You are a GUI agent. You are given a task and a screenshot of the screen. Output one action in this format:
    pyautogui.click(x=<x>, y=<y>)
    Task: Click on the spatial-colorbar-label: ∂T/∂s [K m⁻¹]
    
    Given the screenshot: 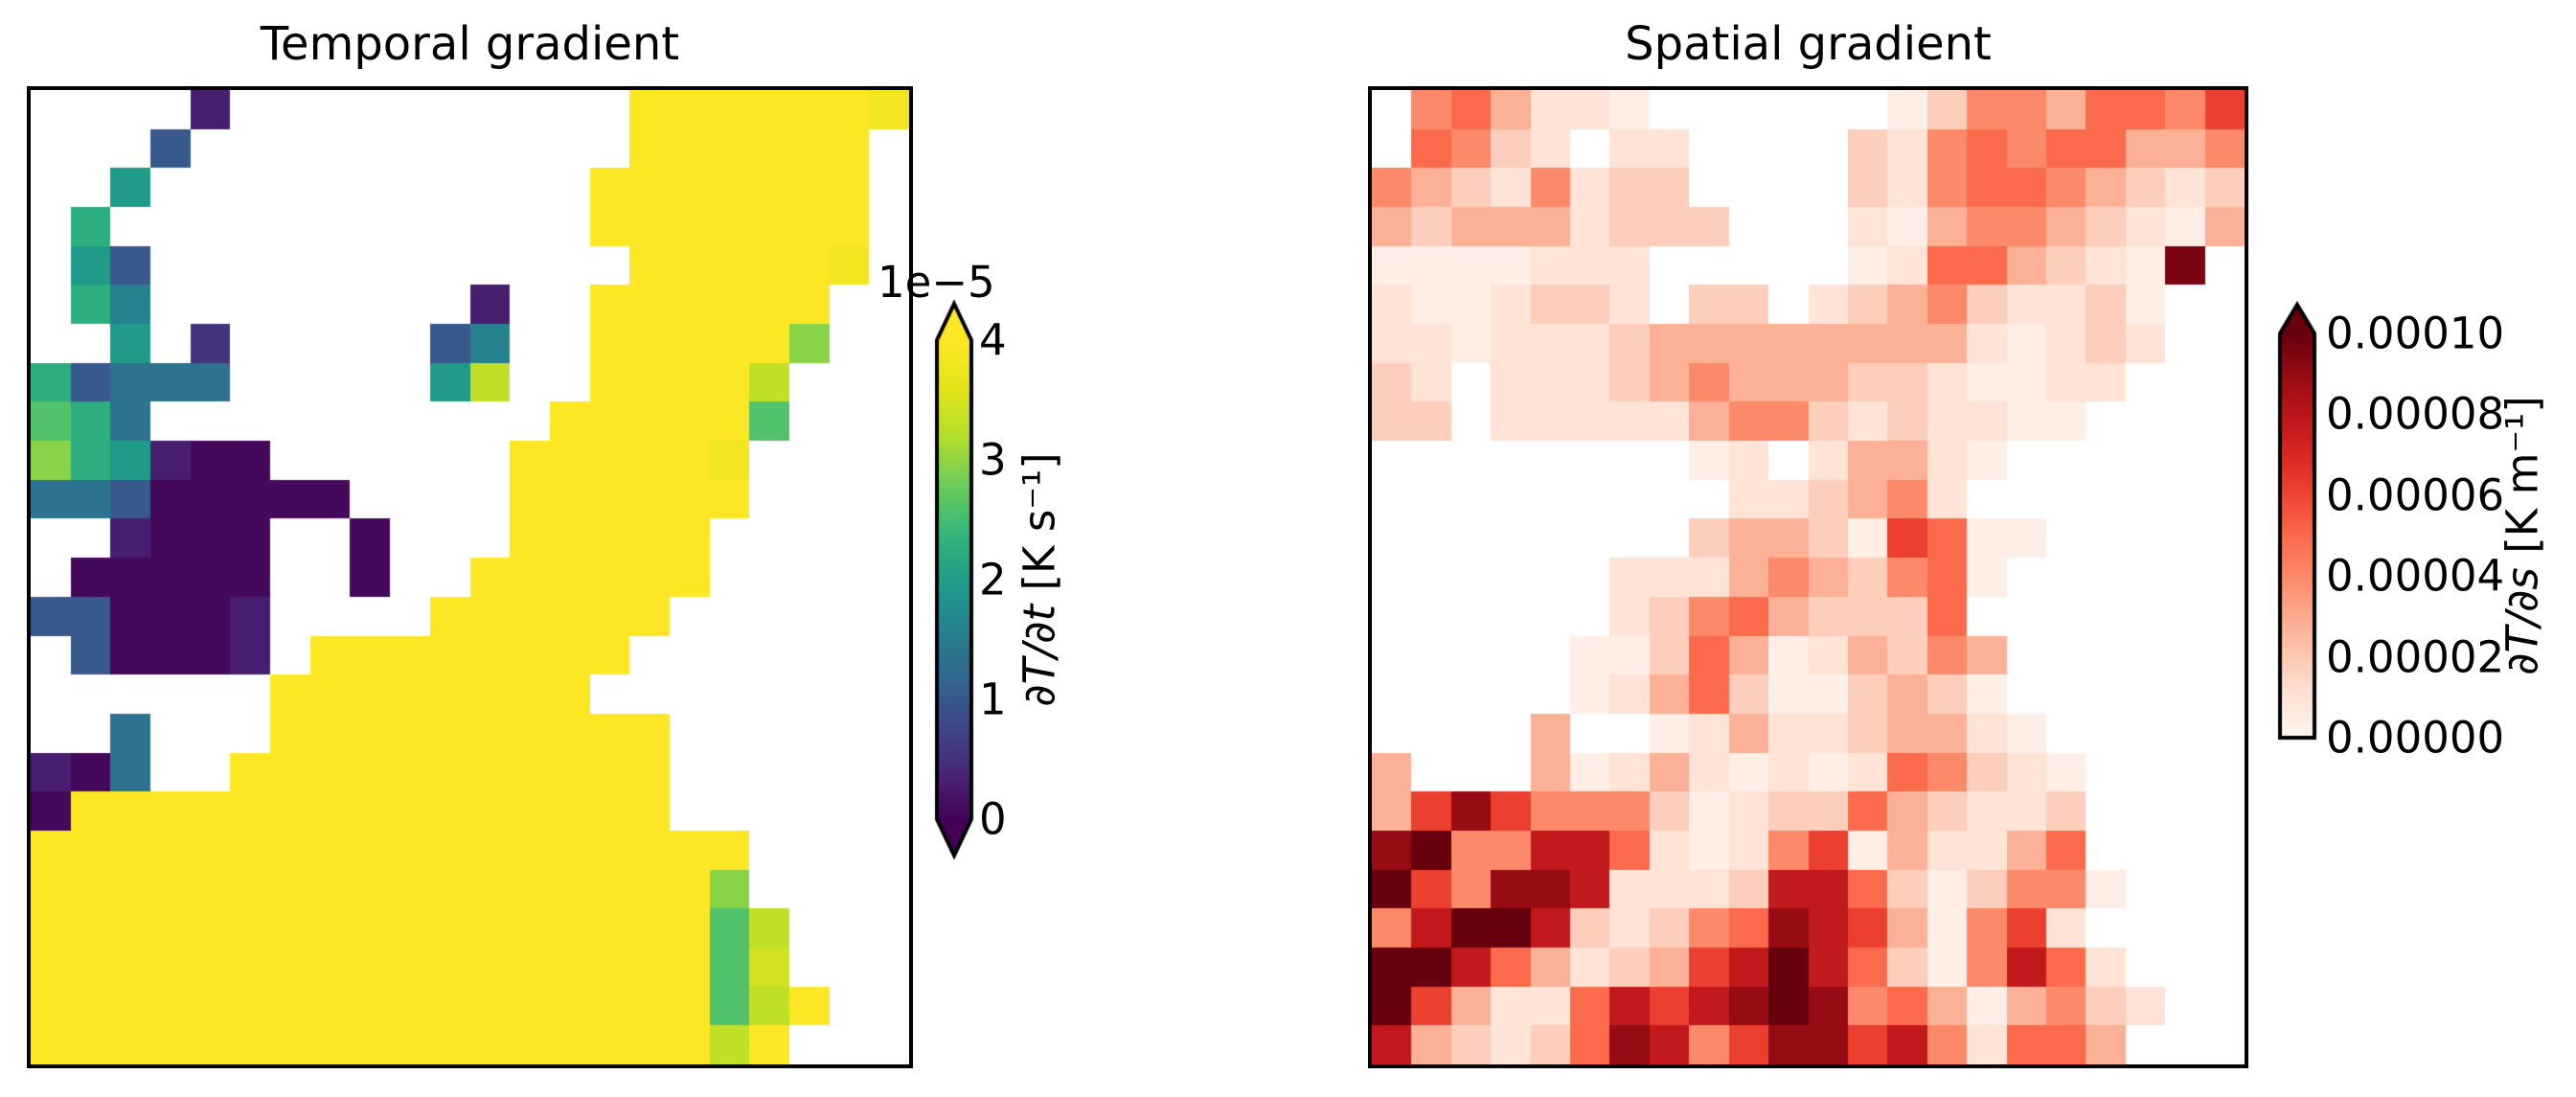 What is the action you would take?
    pyautogui.click(x=2523, y=535)
    